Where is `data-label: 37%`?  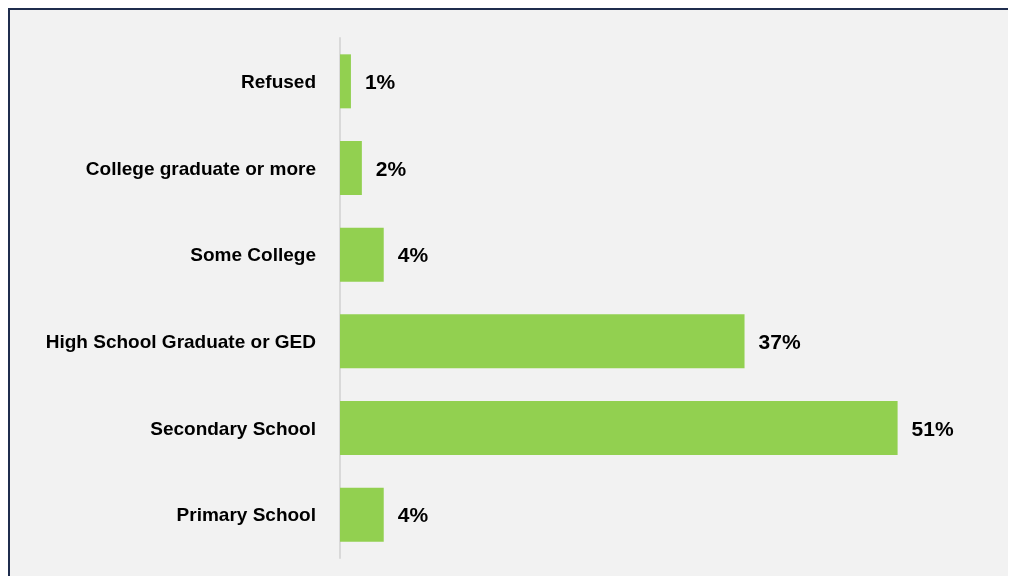 data-label: 37% is located at coordinates (779, 341).